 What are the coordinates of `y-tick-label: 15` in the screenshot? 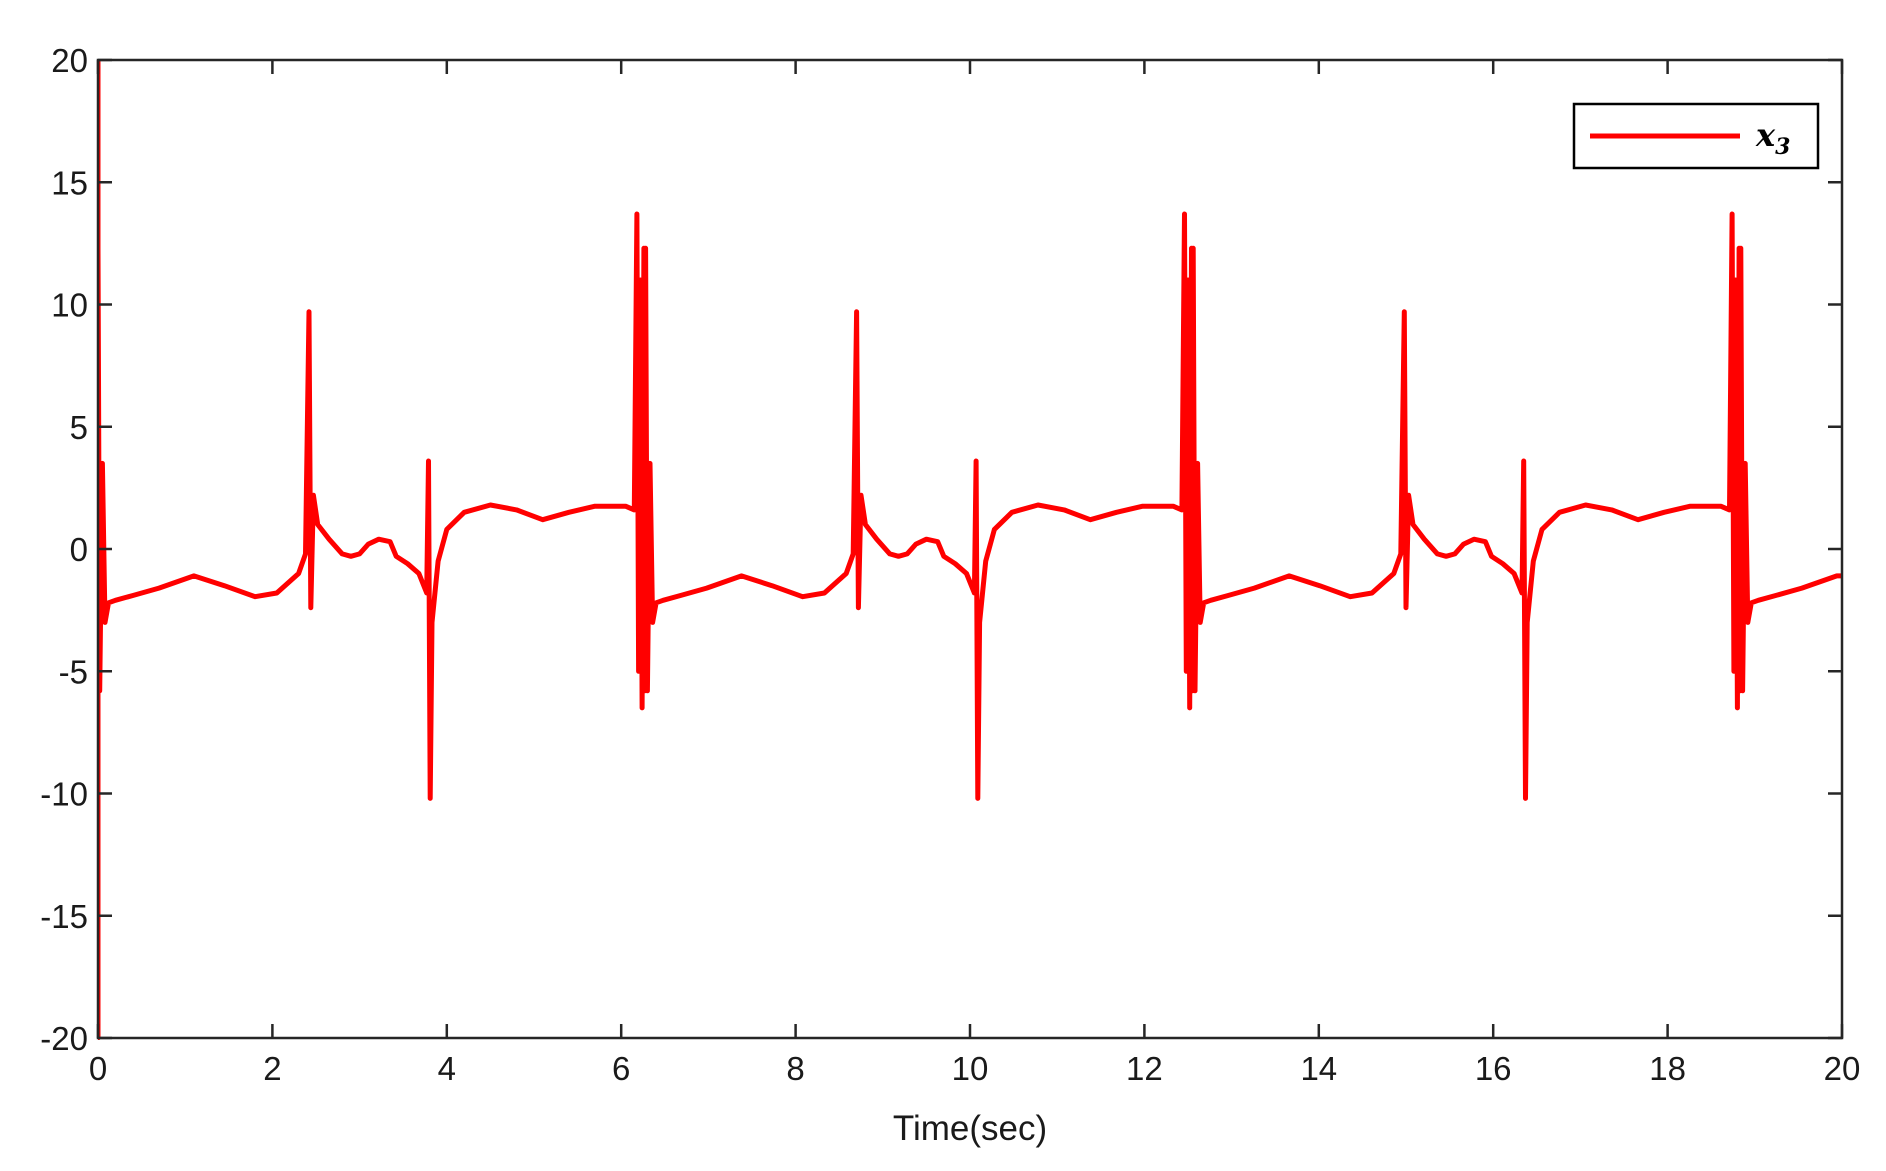 It's located at (69, 182).